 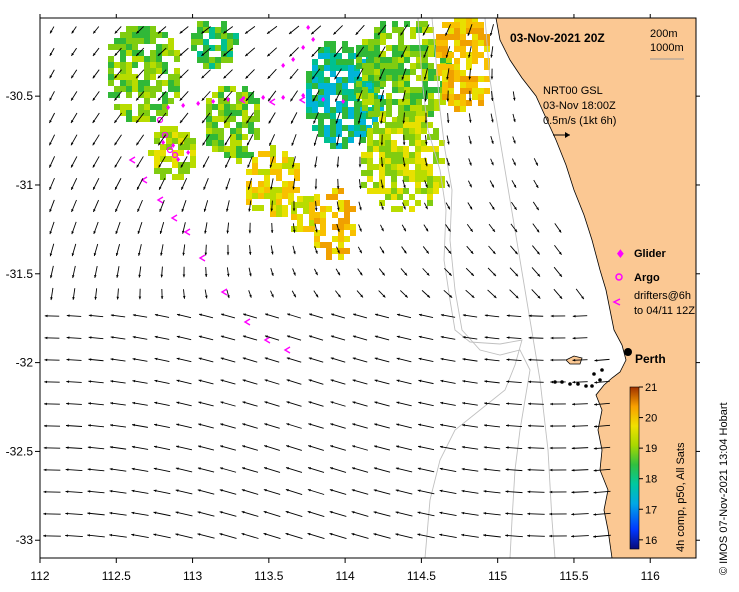 What do you see at coordinates (570, 384) in the screenshot?
I see `mooring-dot` at bounding box center [570, 384].